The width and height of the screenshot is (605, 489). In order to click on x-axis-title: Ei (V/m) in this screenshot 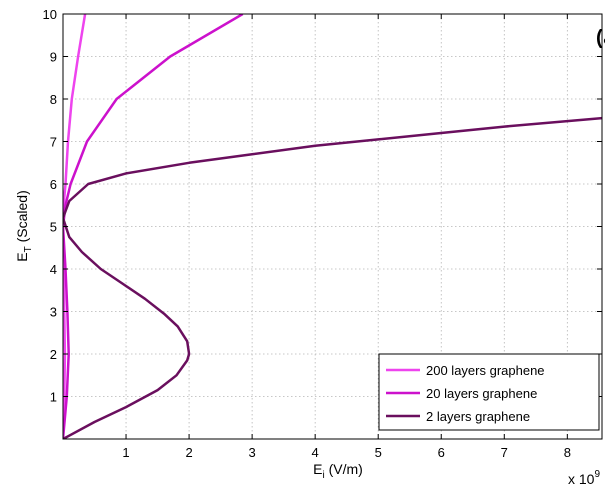, I will do `click(338, 471)`.